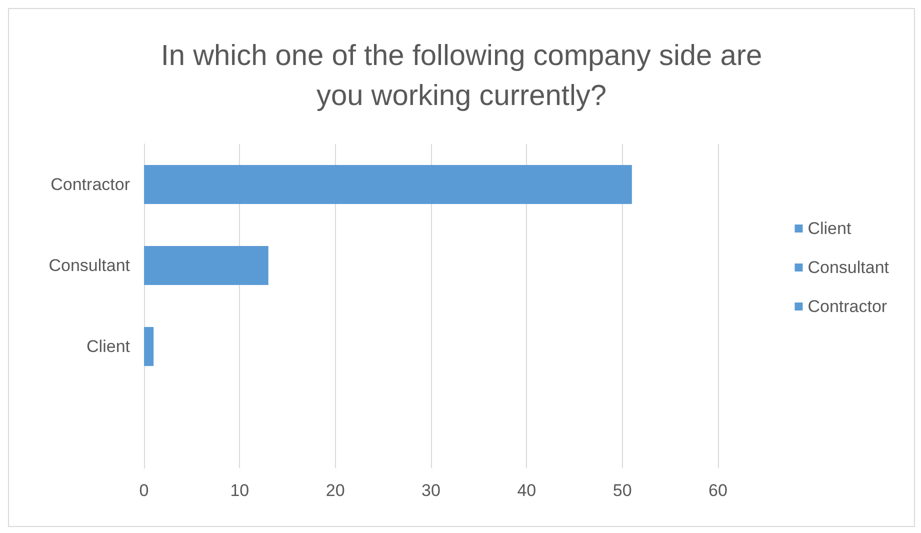 This screenshot has height=533, width=921. What do you see at coordinates (461, 76) in the screenshot?
I see `chart-title: In which one of the following company side are you working currently?` at bounding box center [461, 76].